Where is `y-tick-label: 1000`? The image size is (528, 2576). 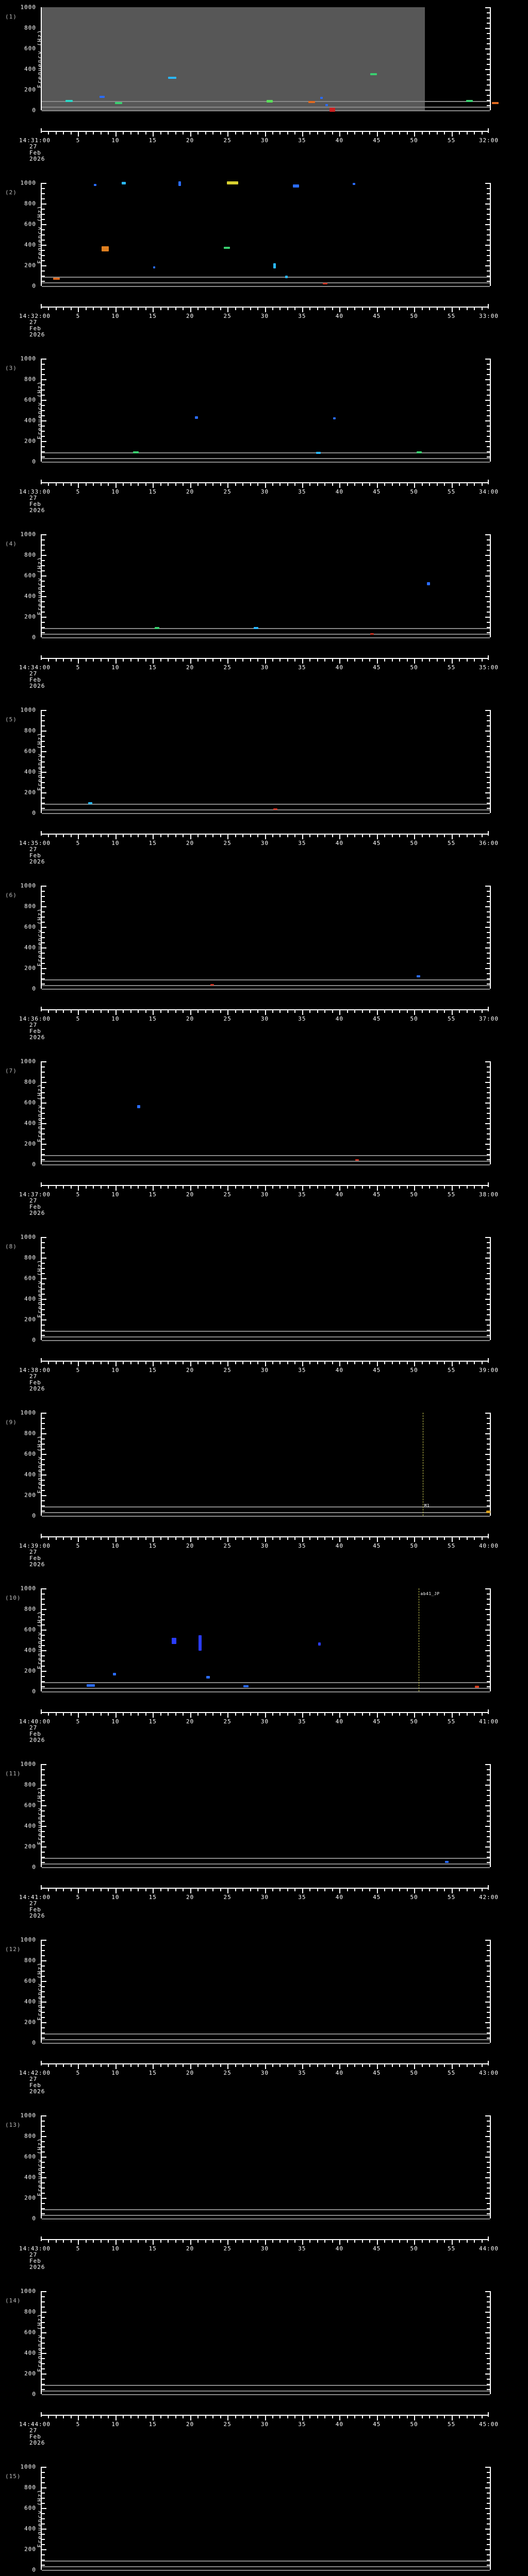
y-tick-label: 1000 is located at coordinates (28, 8).